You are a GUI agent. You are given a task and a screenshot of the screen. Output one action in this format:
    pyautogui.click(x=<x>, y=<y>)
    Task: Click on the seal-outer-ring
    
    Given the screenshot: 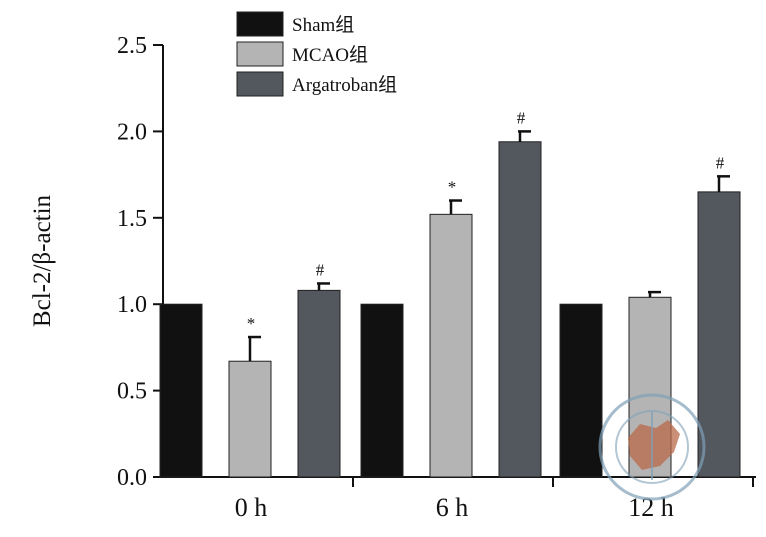 What is the action you would take?
    pyautogui.click(x=652, y=447)
    